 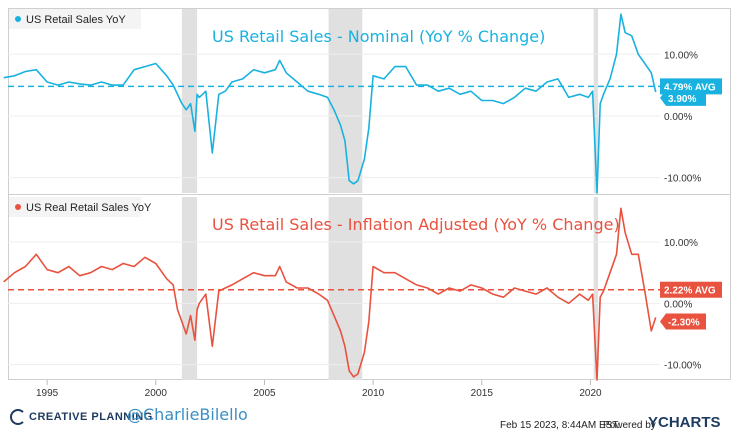 I want to click on average-badge, so click(x=691, y=289).